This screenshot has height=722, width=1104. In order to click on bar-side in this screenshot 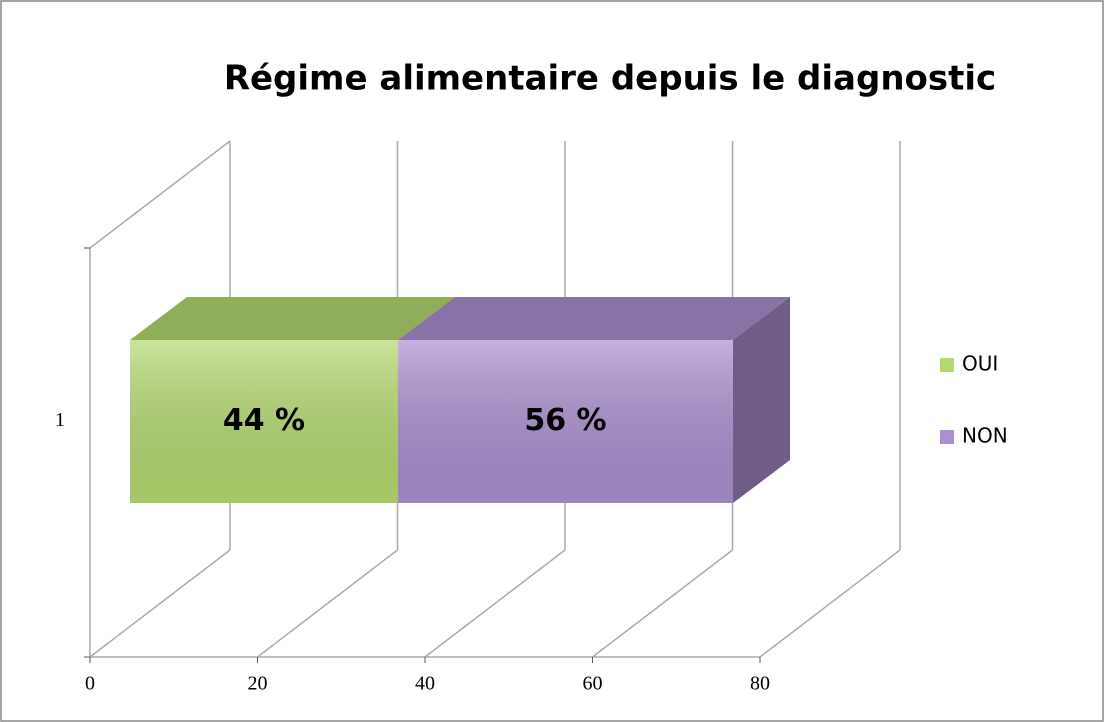, I will do `click(761, 400)`.